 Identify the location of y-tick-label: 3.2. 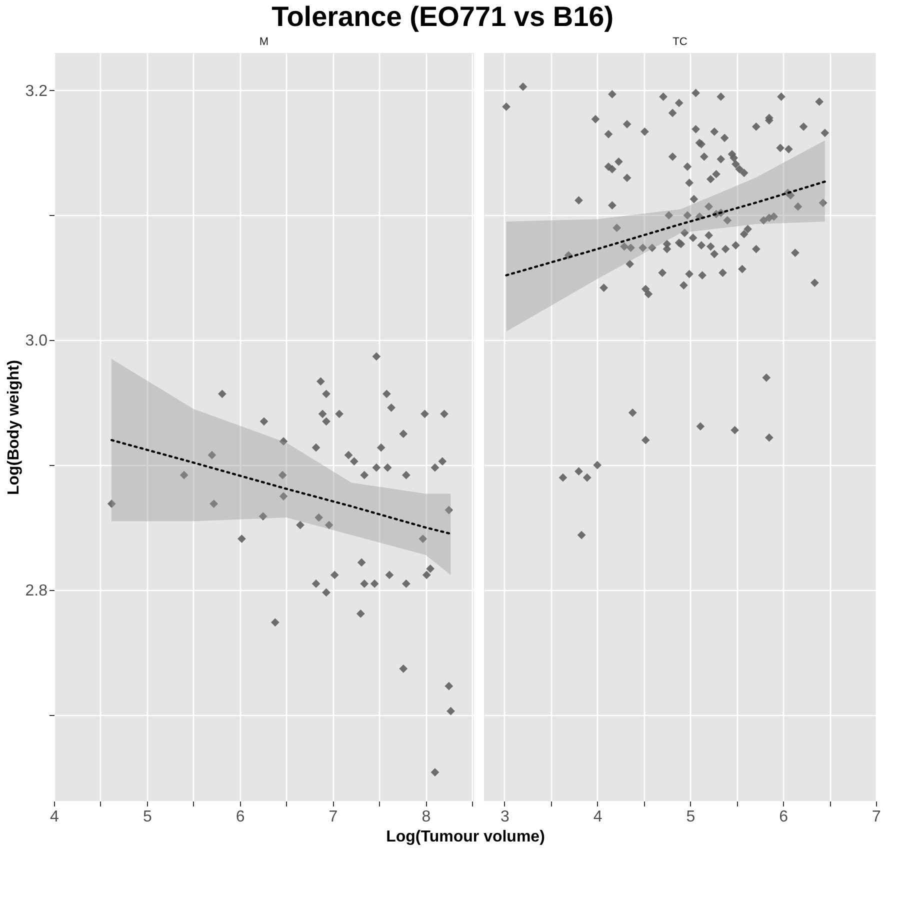
(36, 91).